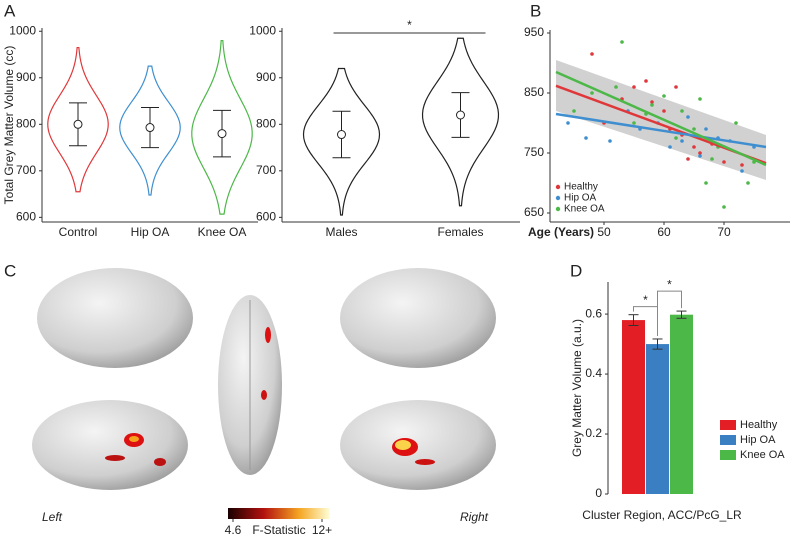  Describe the element at coordinates (534, 92) in the screenshot. I see `y-tick-label: 850` at that location.